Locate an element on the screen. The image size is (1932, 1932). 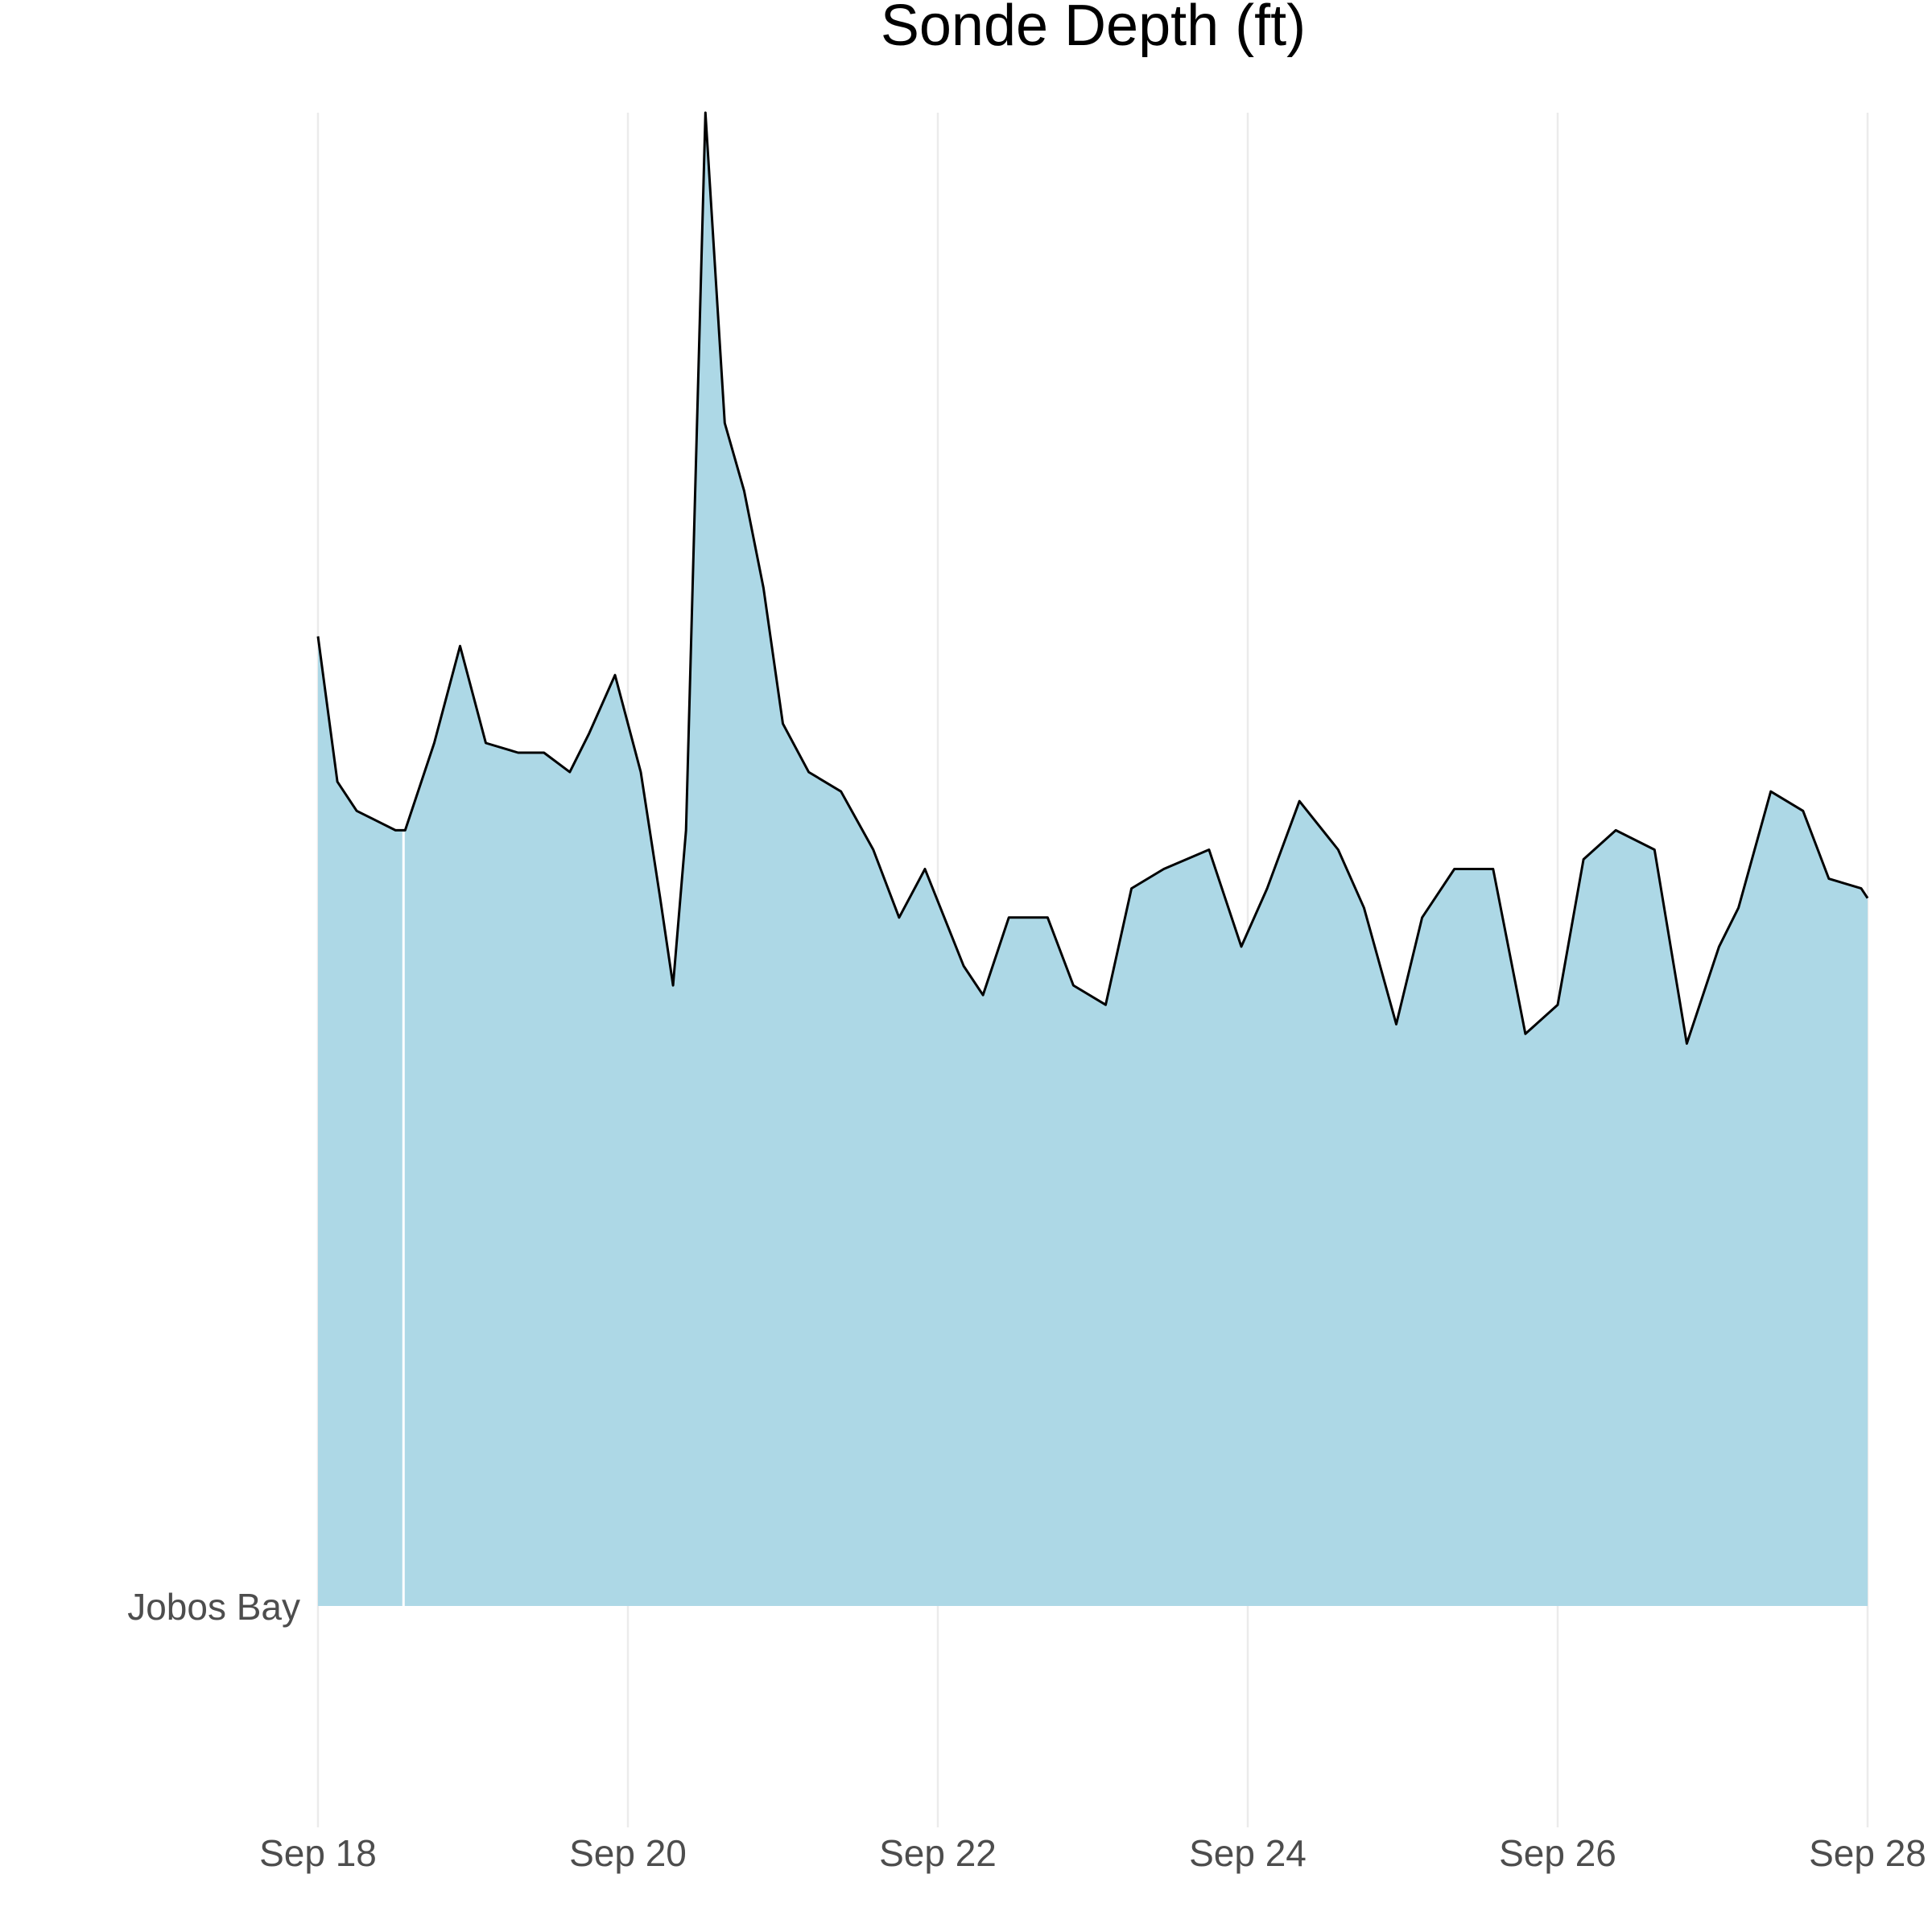
x-tick-label-1: Sep 20 is located at coordinates (628, 1853).